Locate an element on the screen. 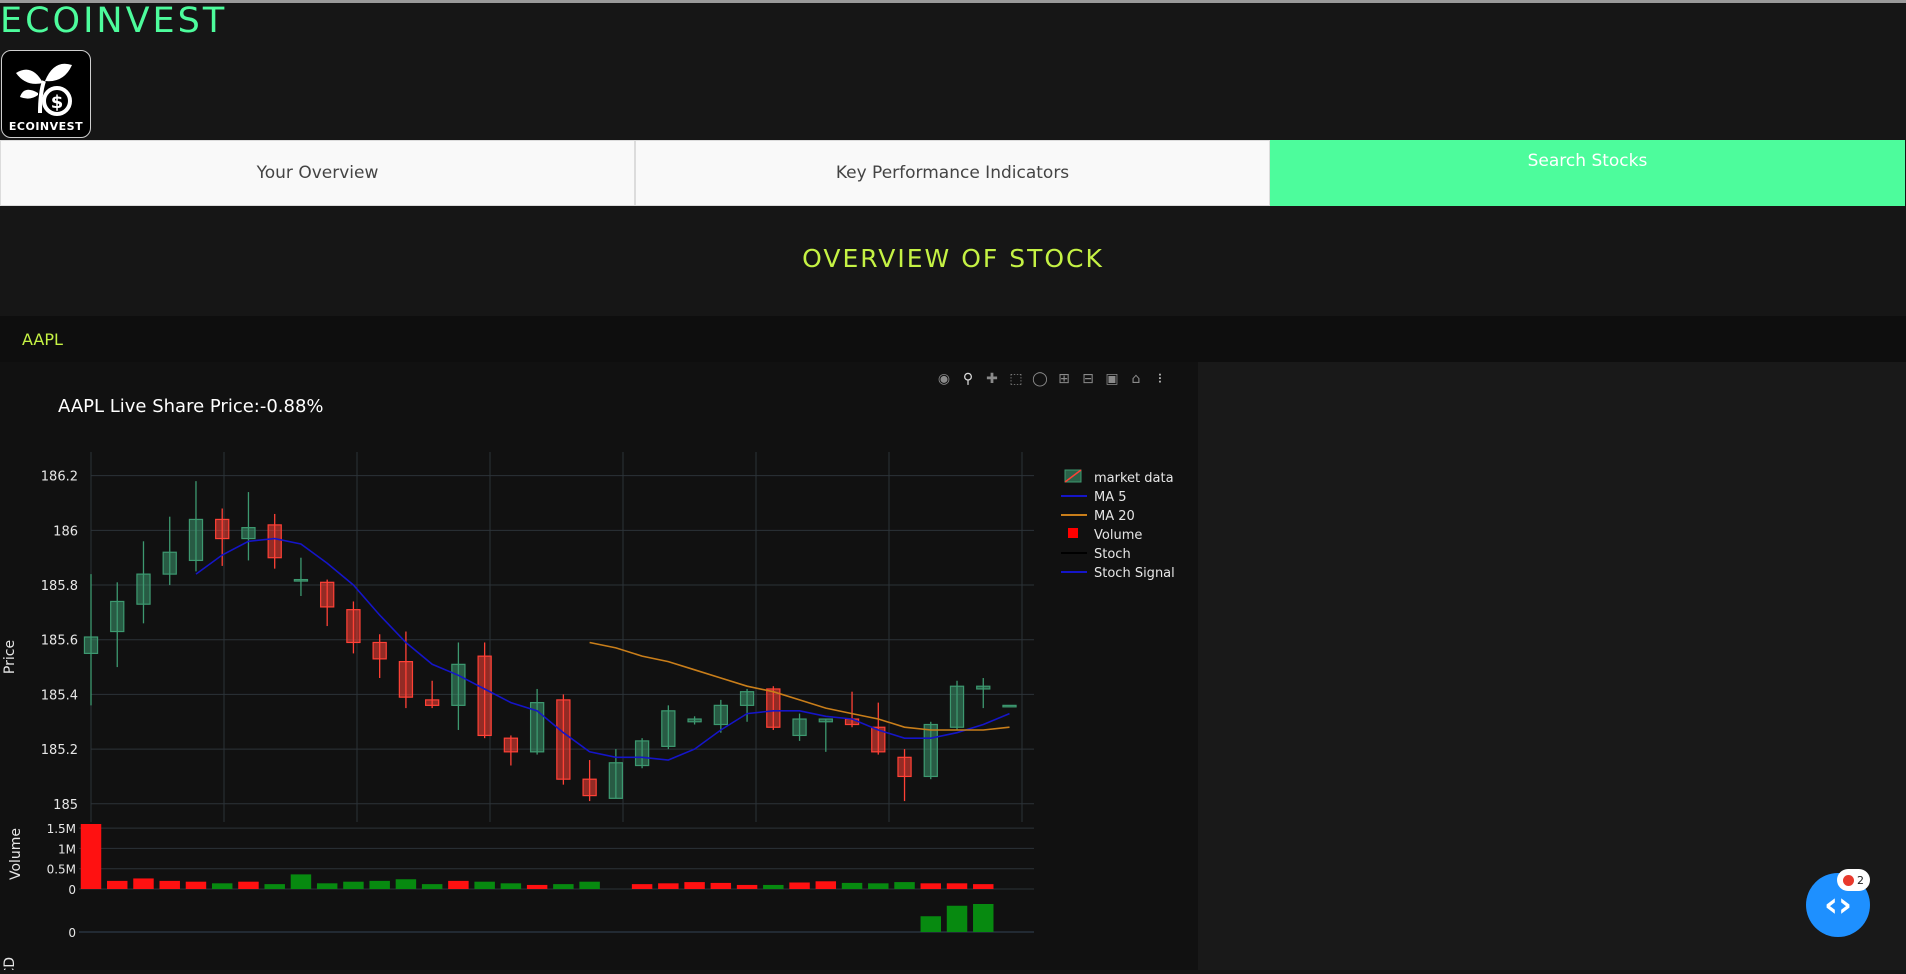 This screenshot has height=974, width=1906. legend-entry: MA 5 is located at coordinates (1110, 497).